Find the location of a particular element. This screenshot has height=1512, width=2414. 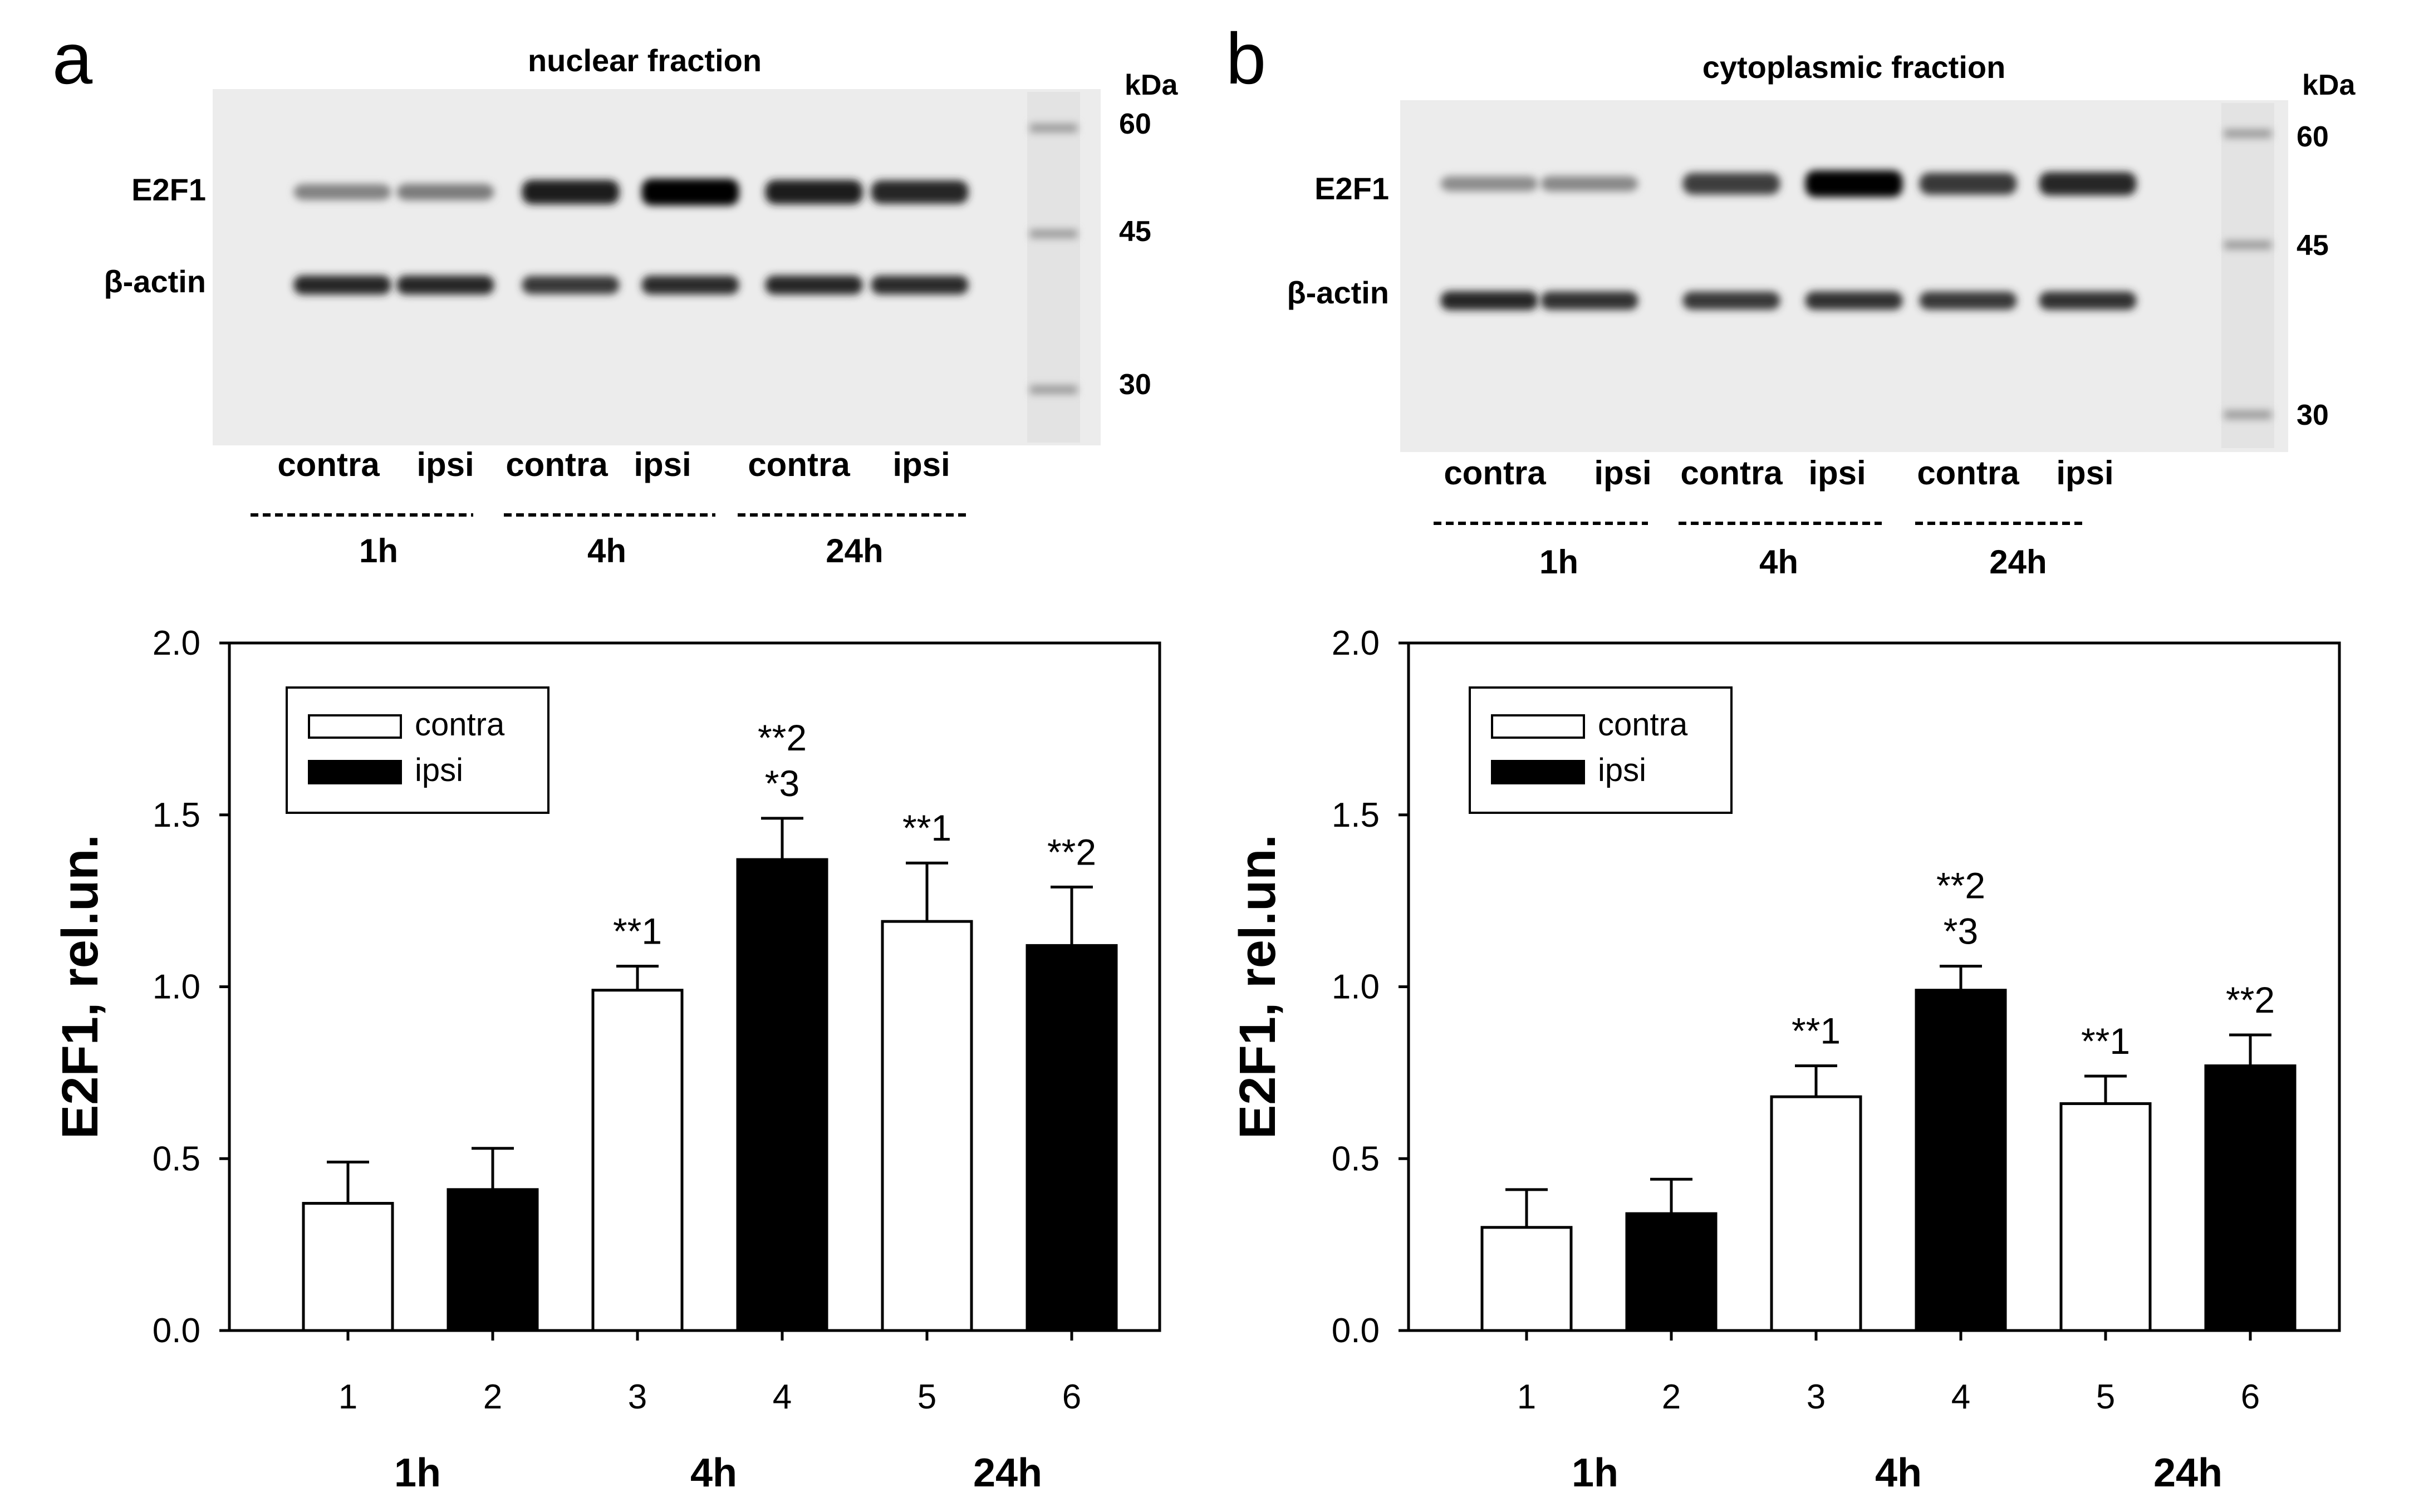

significance-label: **1 is located at coordinates (637, 930).